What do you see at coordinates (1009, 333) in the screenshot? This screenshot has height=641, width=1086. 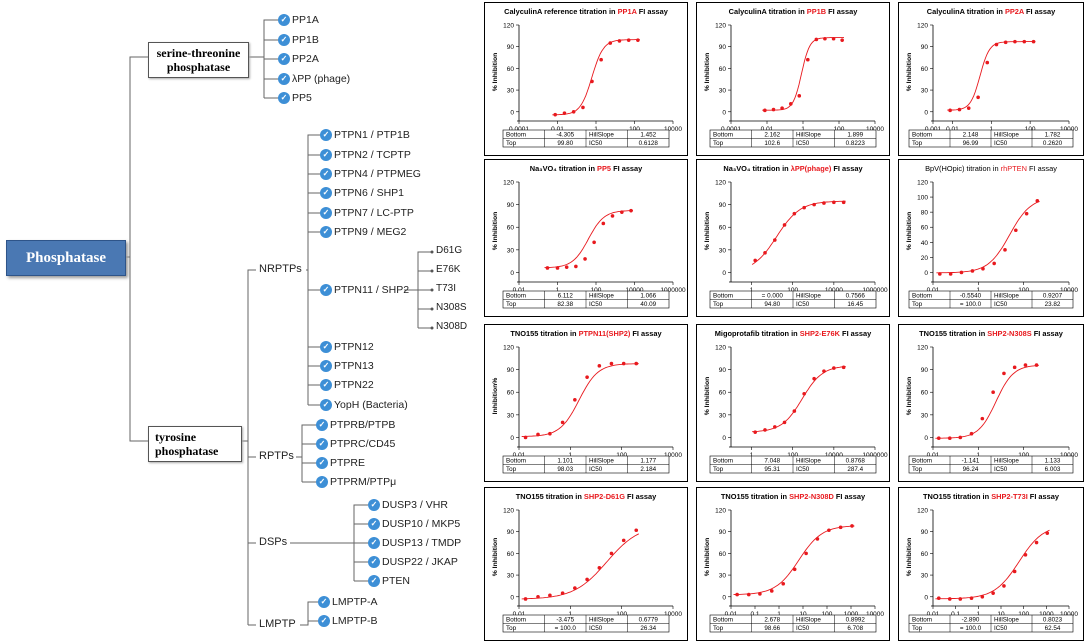 I see `chart-title-target: SHP2-N308S` at bounding box center [1009, 333].